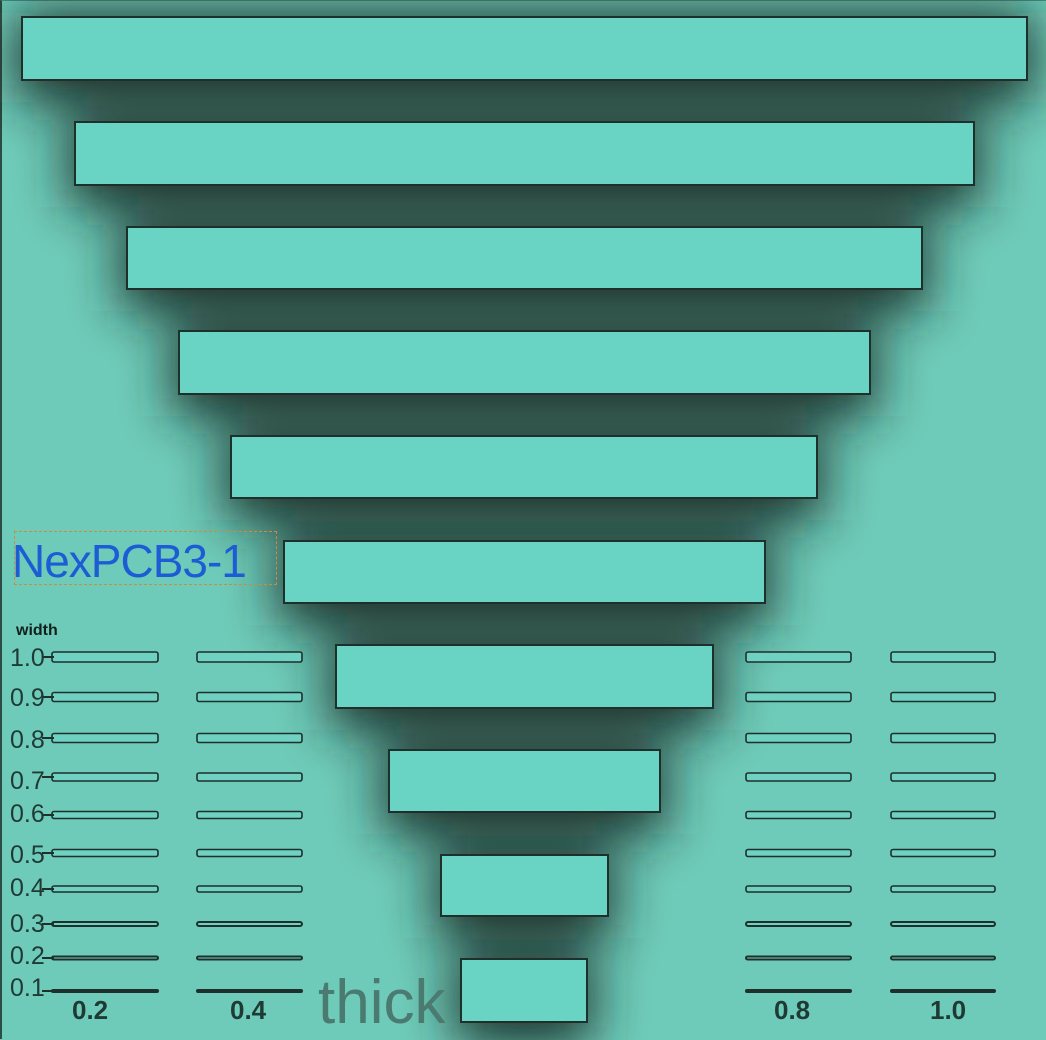  Describe the element at coordinates (798, 958) in the screenshot. I see `trace-sample-w0.2-t0.8` at that location.